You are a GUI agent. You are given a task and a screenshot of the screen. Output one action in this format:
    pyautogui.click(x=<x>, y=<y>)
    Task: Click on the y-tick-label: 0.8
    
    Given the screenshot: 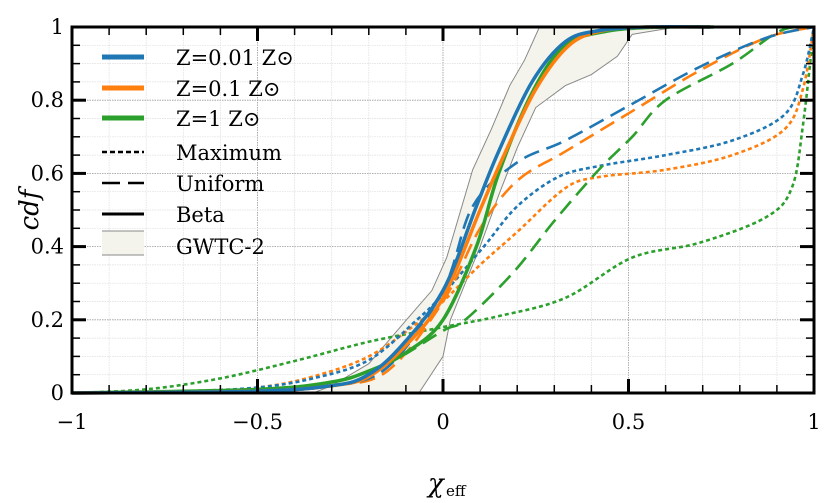 What is the action you would take?
    pyautogui.click(x=47, y=100)
    